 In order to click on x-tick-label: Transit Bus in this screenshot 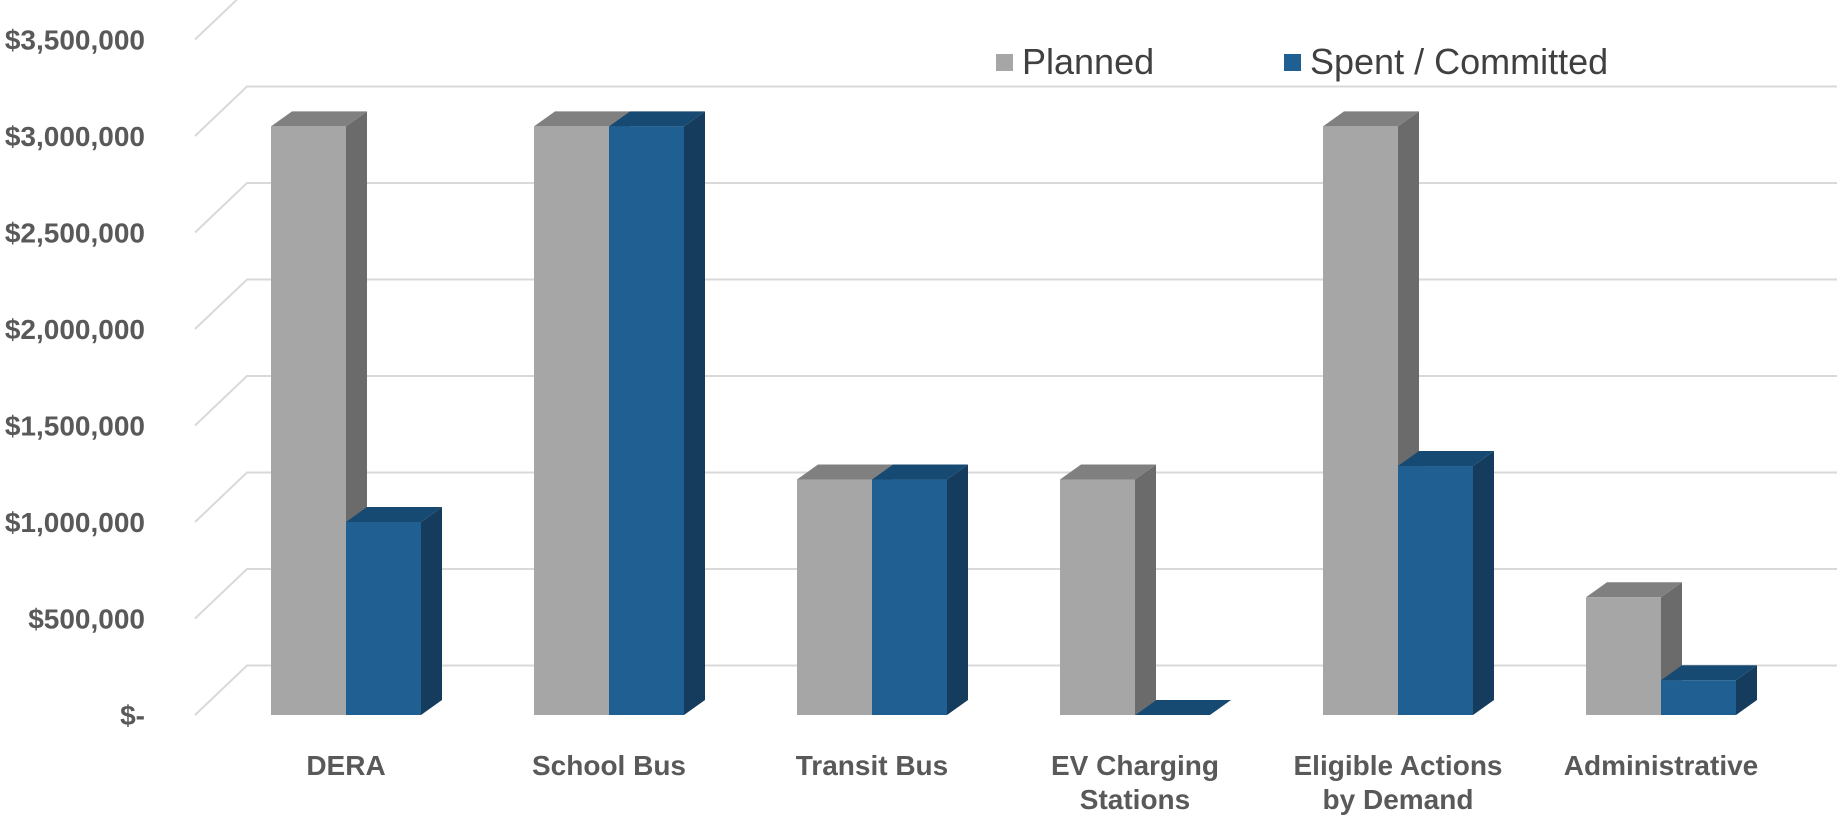, I will do `click(872, 765)`.